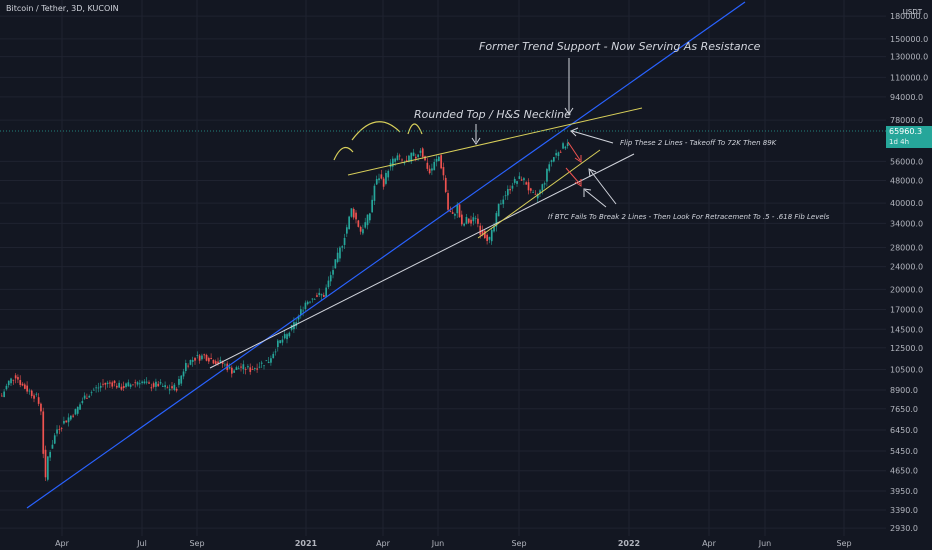 Image resolution: width=932 pixels, height=550 pixels. Describe the element at coordinates (518, 543) in the screenshot. I see `x-tick-label: Sep` at that location.